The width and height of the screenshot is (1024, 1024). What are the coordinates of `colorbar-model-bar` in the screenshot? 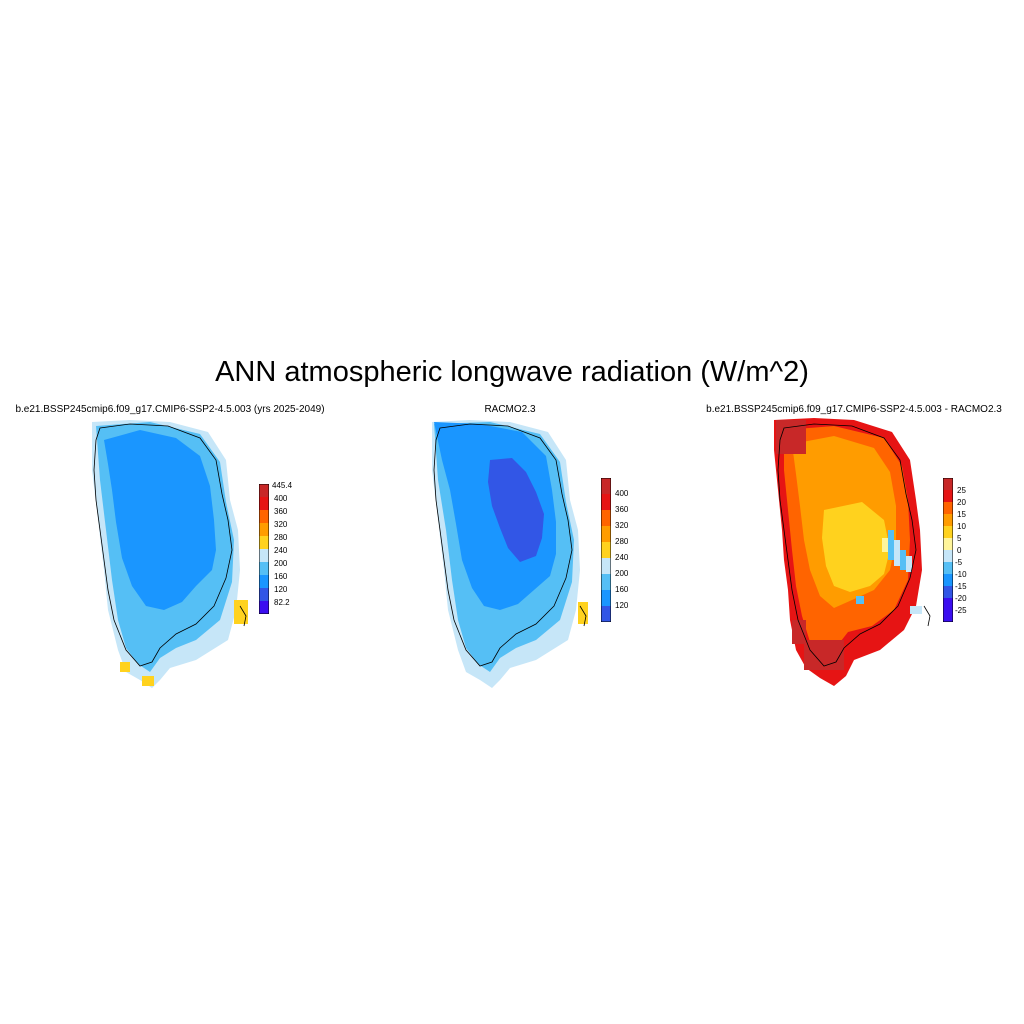 It's located at (264, 549).